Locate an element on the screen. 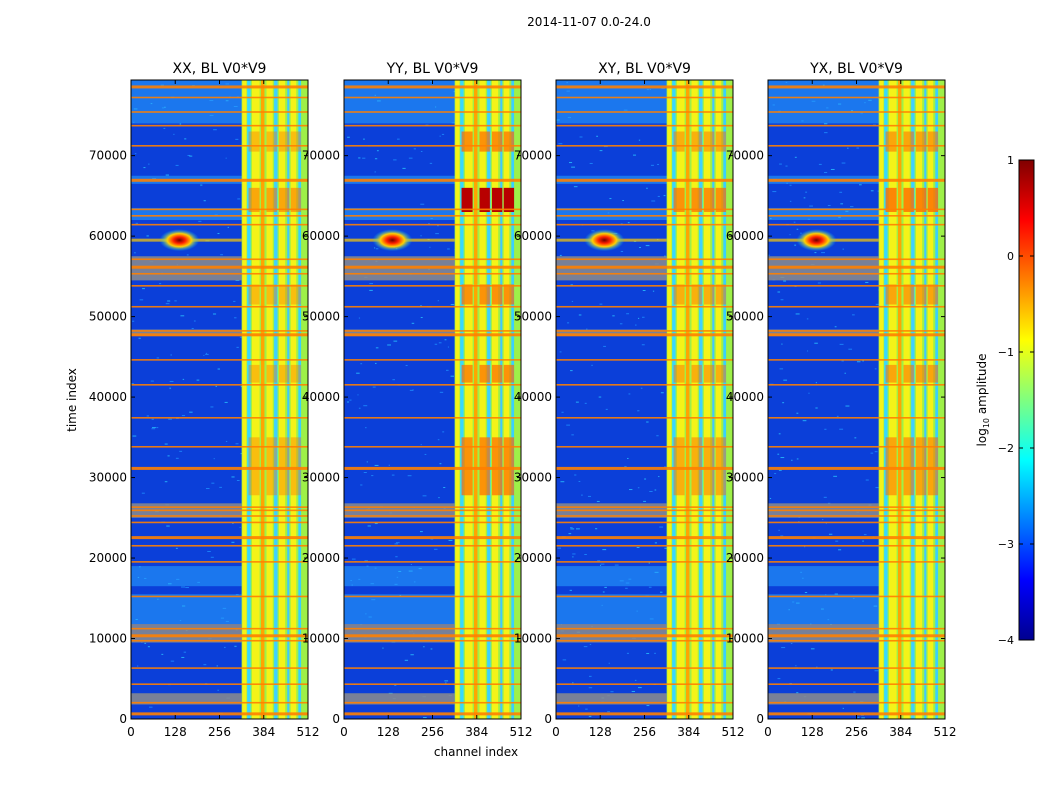  x-tick-label: 384 is located at coordinates (476, 732).